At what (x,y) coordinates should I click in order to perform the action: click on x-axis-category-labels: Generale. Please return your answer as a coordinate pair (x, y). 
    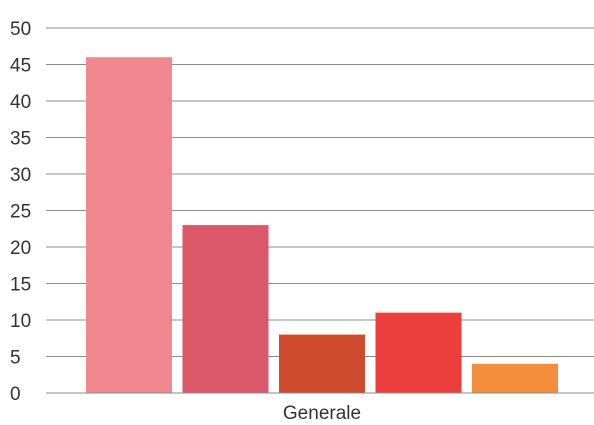
    Looking at the image, I should click on (322, 413).